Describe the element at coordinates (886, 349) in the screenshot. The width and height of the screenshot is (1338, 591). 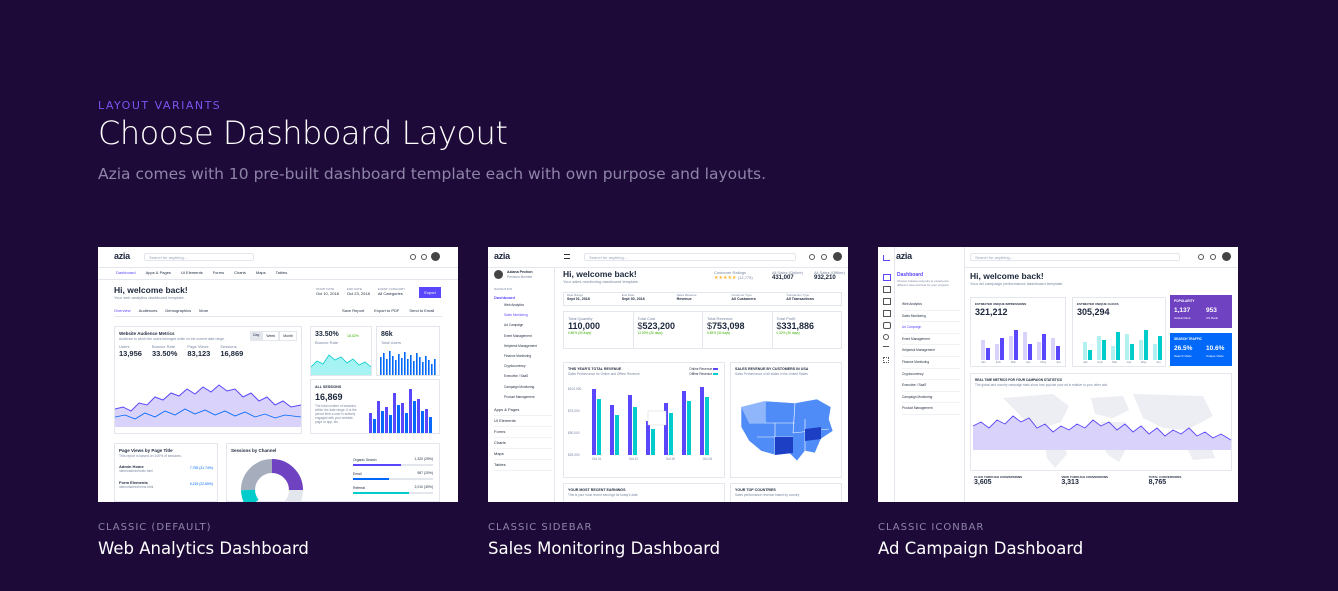
I see `iconbar-activity-icon` at that location.